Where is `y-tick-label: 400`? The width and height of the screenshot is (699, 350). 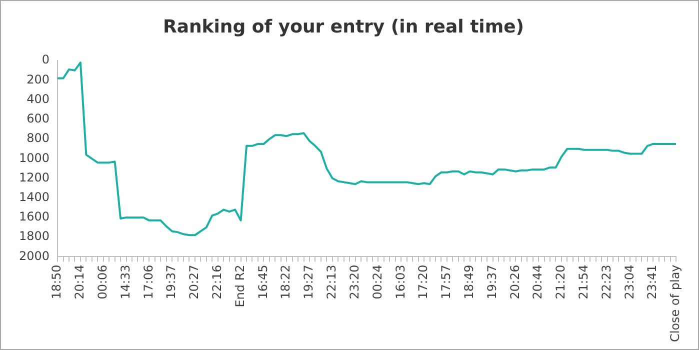 y-tick-label: 400 is located at coordinates (38, 99).